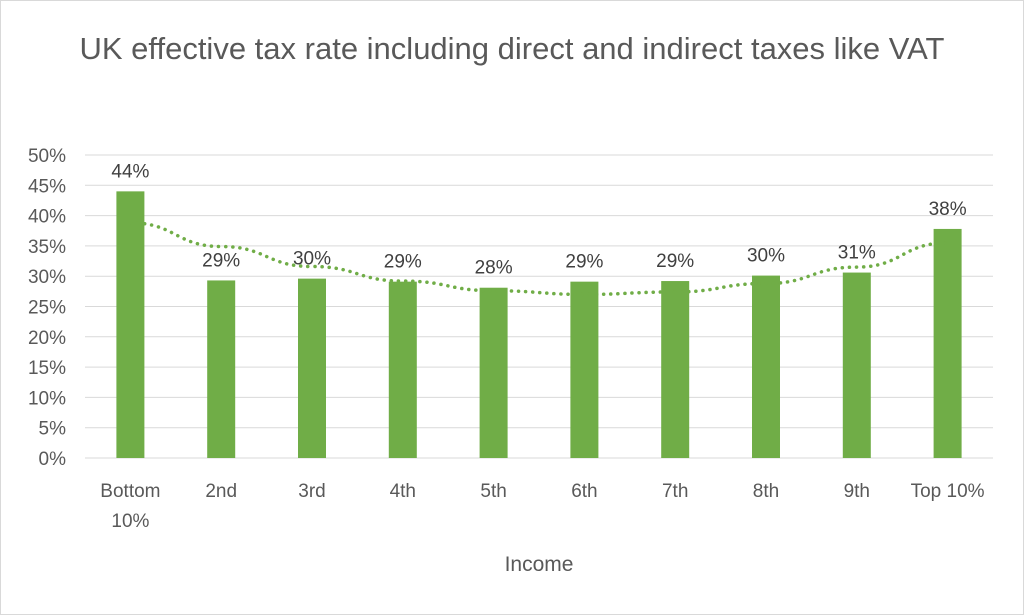 The height and width of the screenshot is (615, 1024). Describe the element at coordinates (47, 368) in the screenshot. I see `y-tick-label: 15%` at that location.